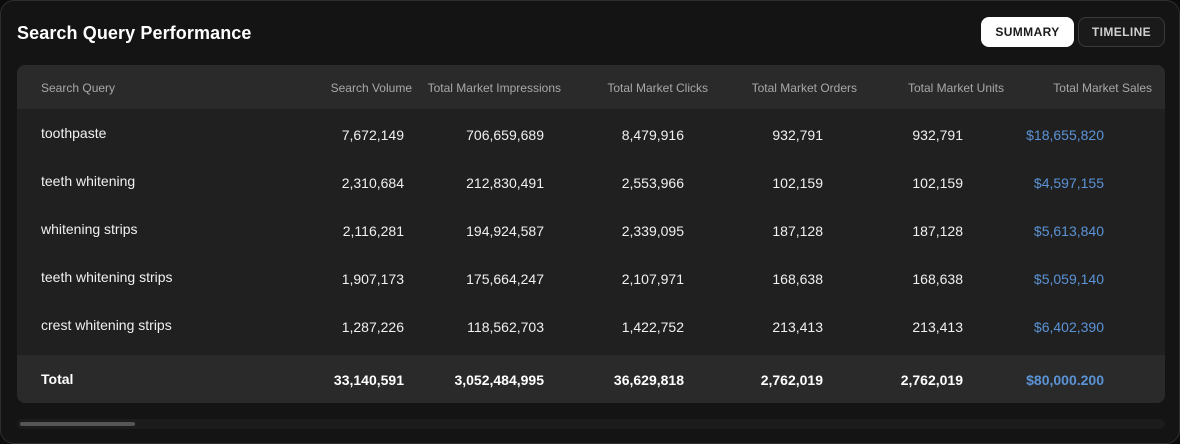 This screenshot has width=1180, height=444. Describe the element at coordinates (797, 183) in the screenshot. I see `cell-total-market-orders: 102,159` at that location.